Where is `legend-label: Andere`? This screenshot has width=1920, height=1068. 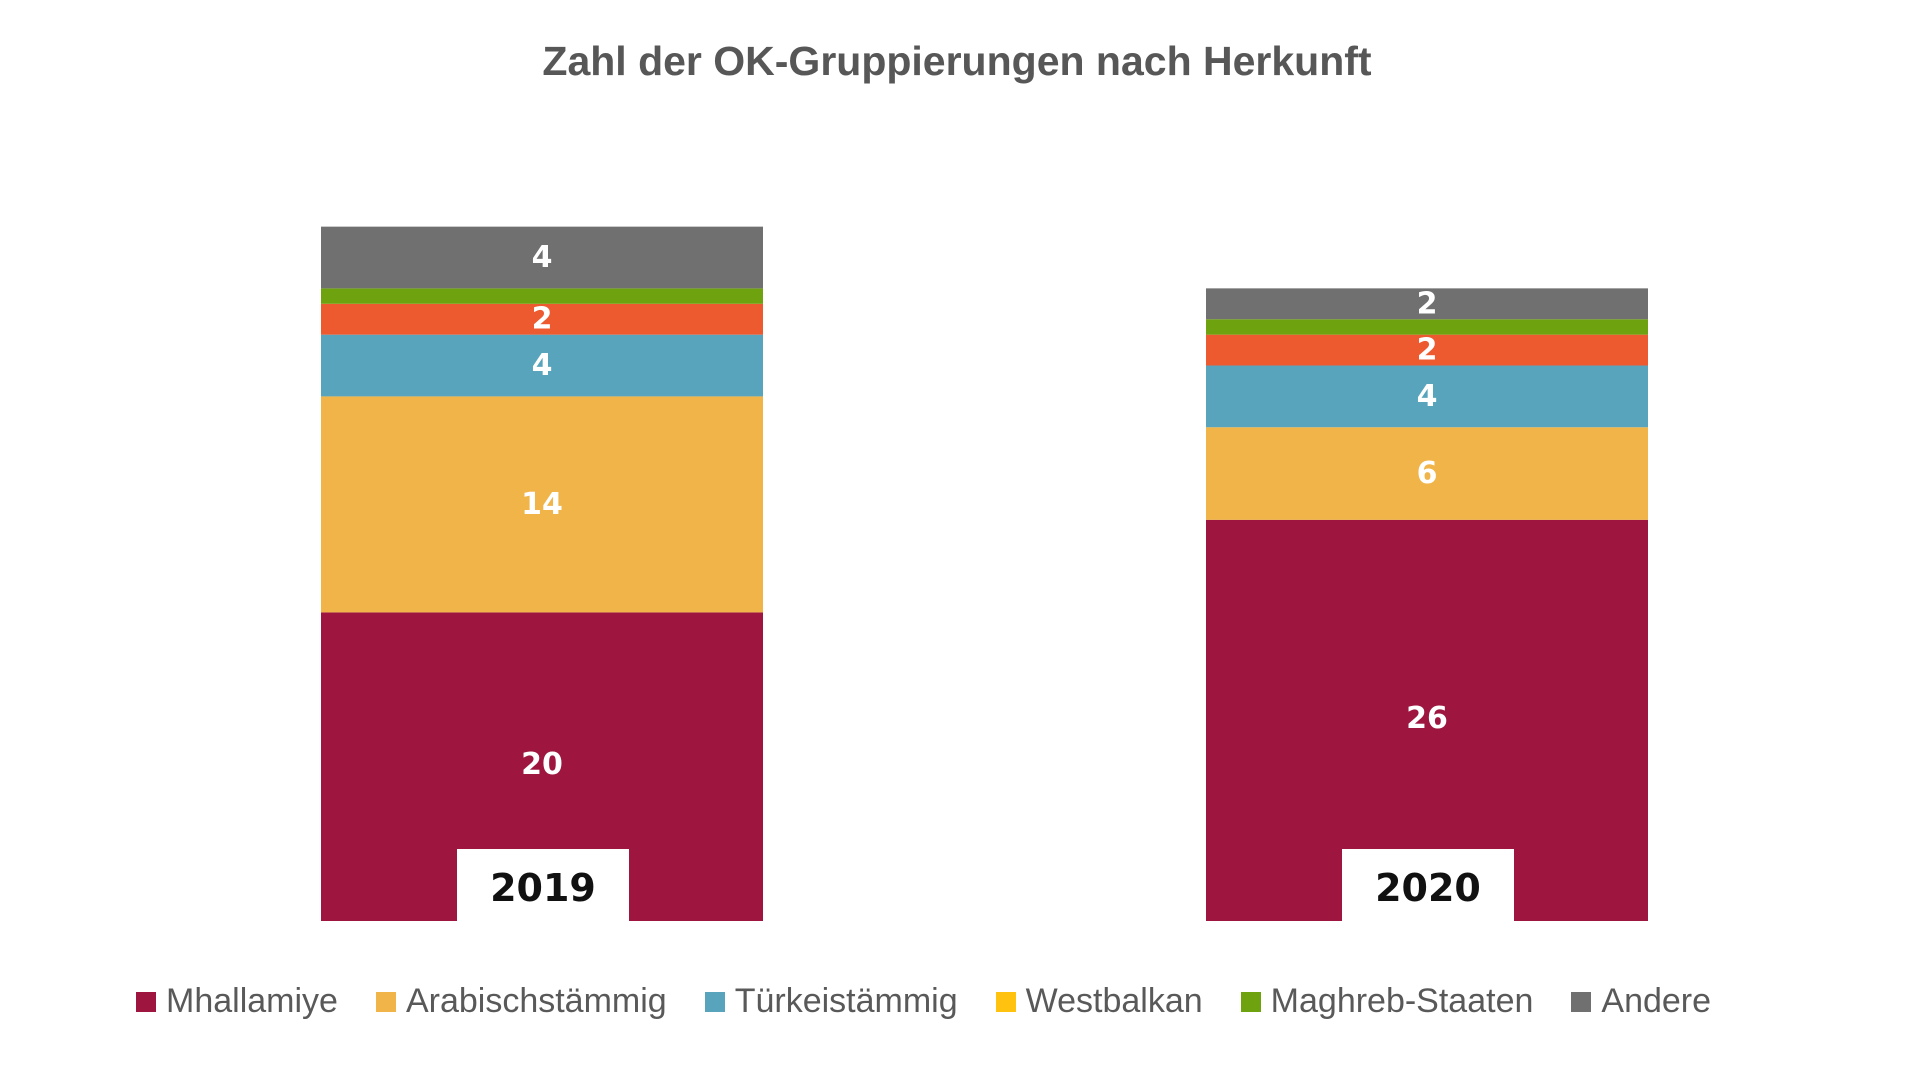 legend-label: Andere is located at coordinates (1656, 1001).